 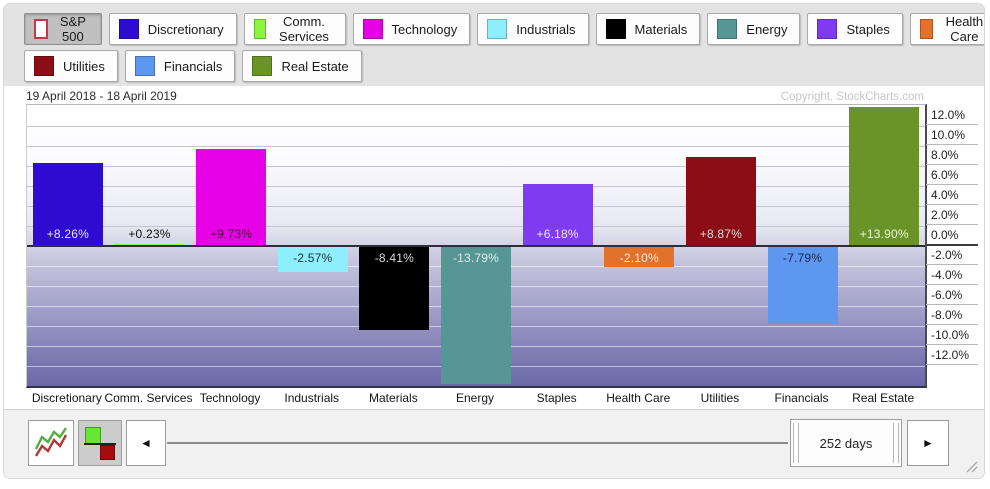 What do you see at coordinates (947, 275) in the screenshot?
I see `y-tick-label: -4.0%` at bounding box center [947, 275].